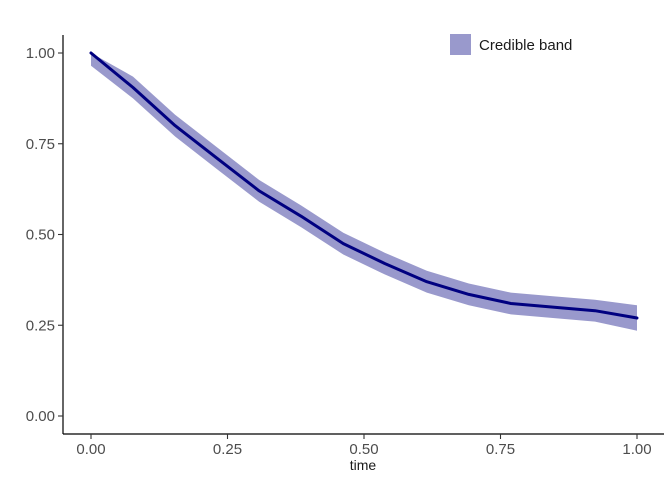 The width and height of the screenshot is (672, 480). Describe the element at coordinates (636, 449) in the screenshot. I see `x-tick-label: 1.00` at that location.